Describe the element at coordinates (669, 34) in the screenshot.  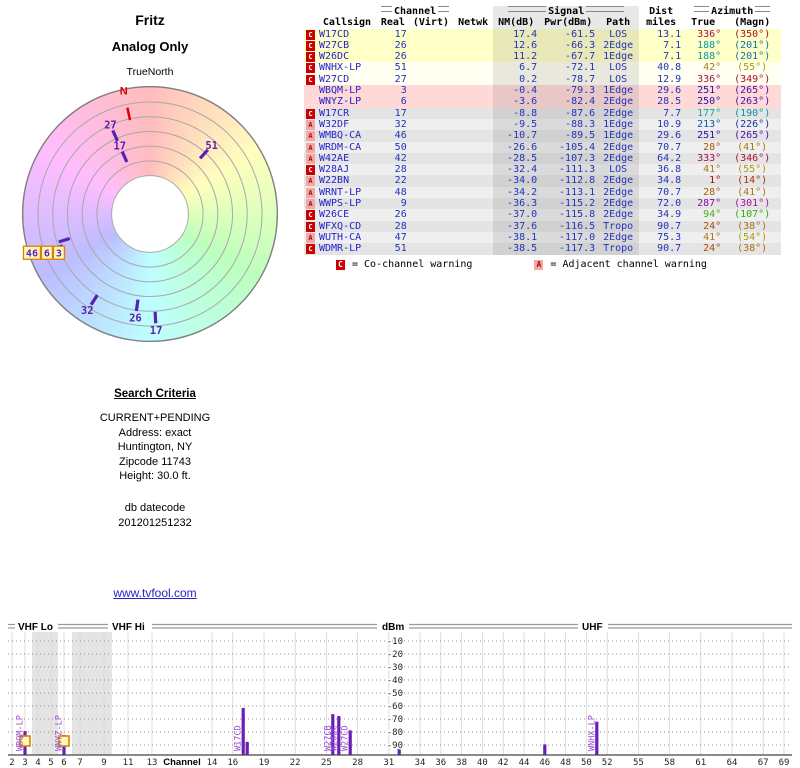
I see `distance-miles: 13.1` at that location.